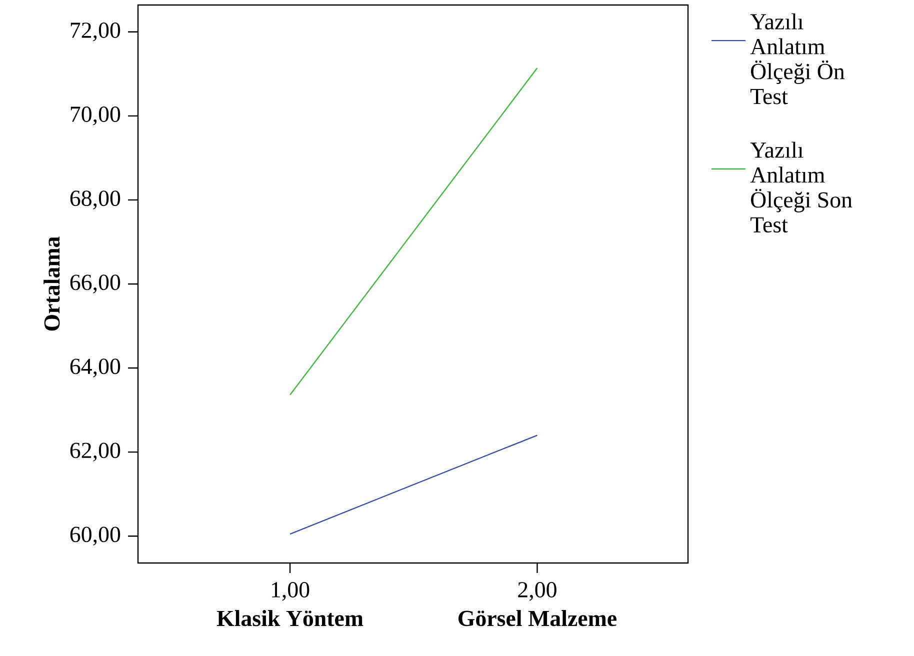 The height and width of the screenshot is (656, 914). I want to click on text: Klasik Yöntem, so click(290, 618).